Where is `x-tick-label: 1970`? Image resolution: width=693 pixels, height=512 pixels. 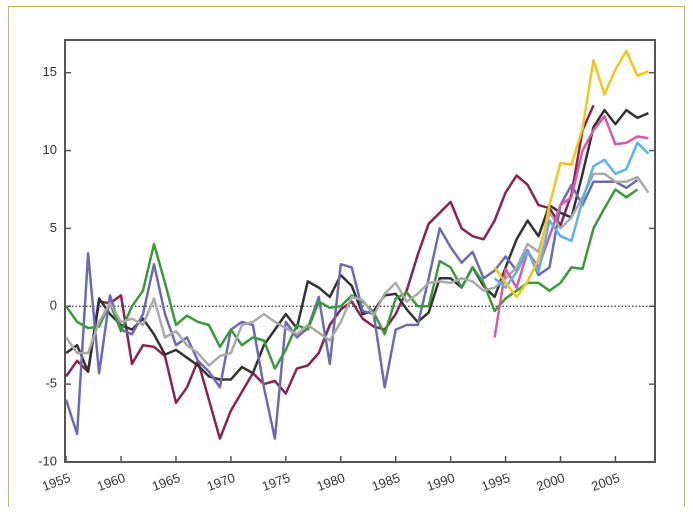 x-tick-label: 1970 is located at coordinates (221, 482).